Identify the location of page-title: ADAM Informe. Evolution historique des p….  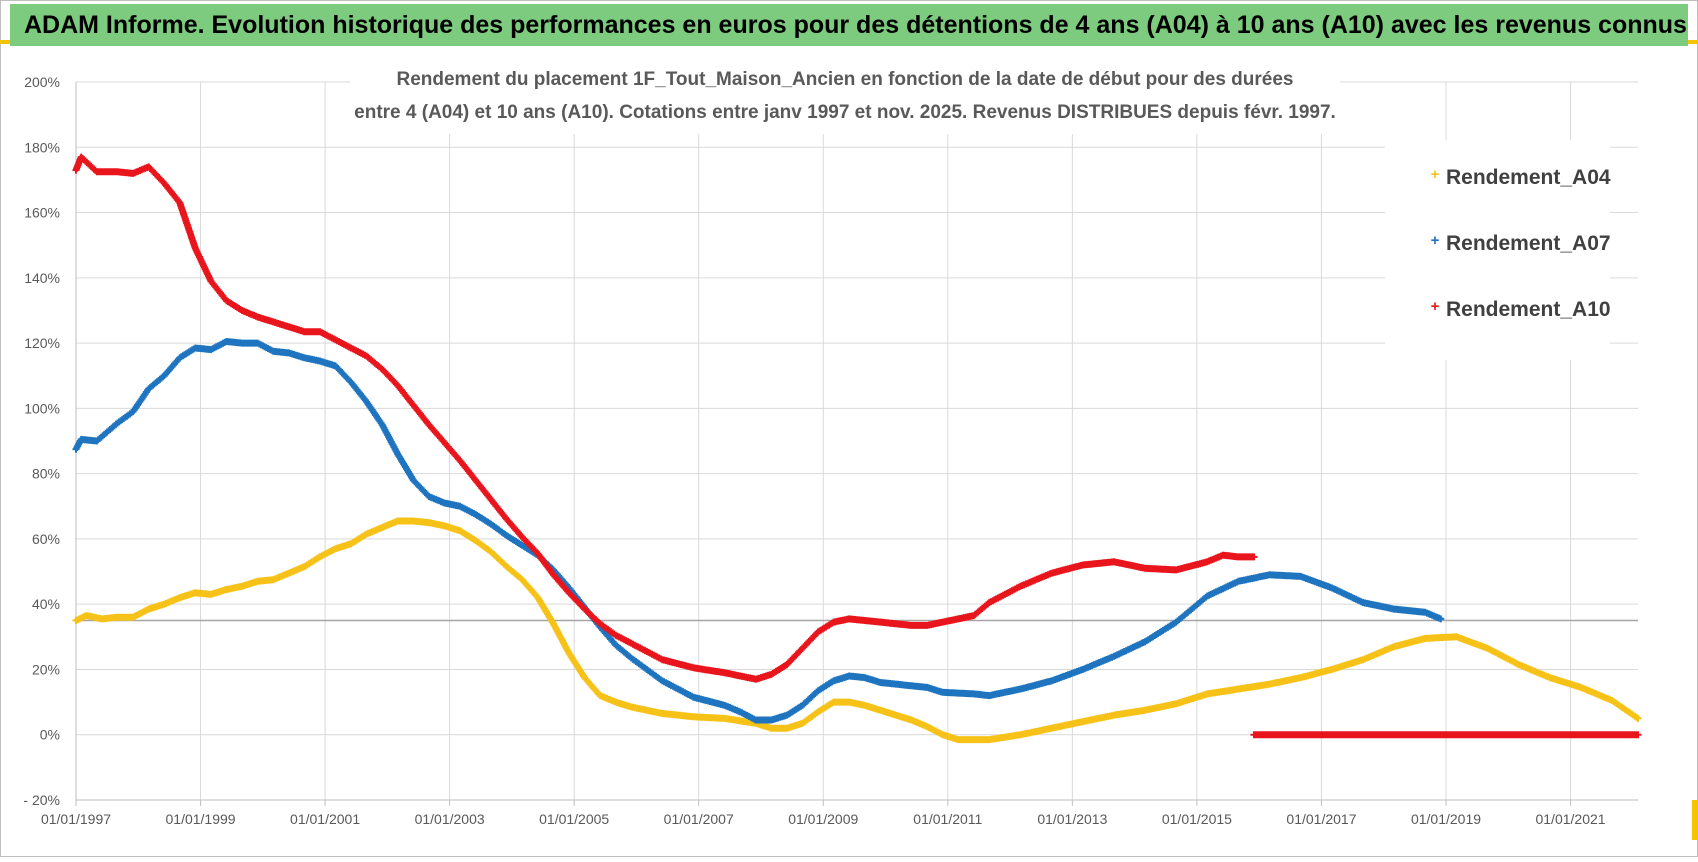
(849, 25).